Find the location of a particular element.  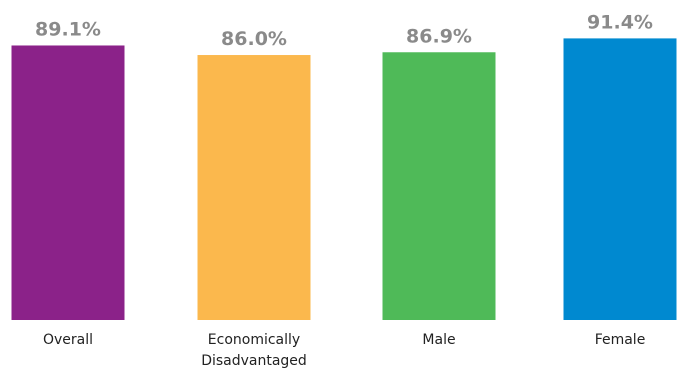

category-label-0: Overall is located at coordinates (68, 340).